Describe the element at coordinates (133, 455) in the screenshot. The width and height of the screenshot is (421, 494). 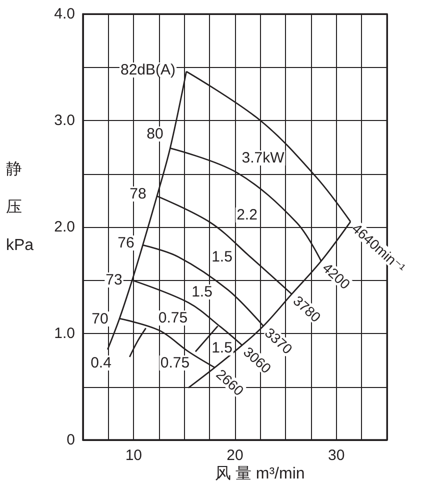
I see `x-tick-label: 10` at that location.